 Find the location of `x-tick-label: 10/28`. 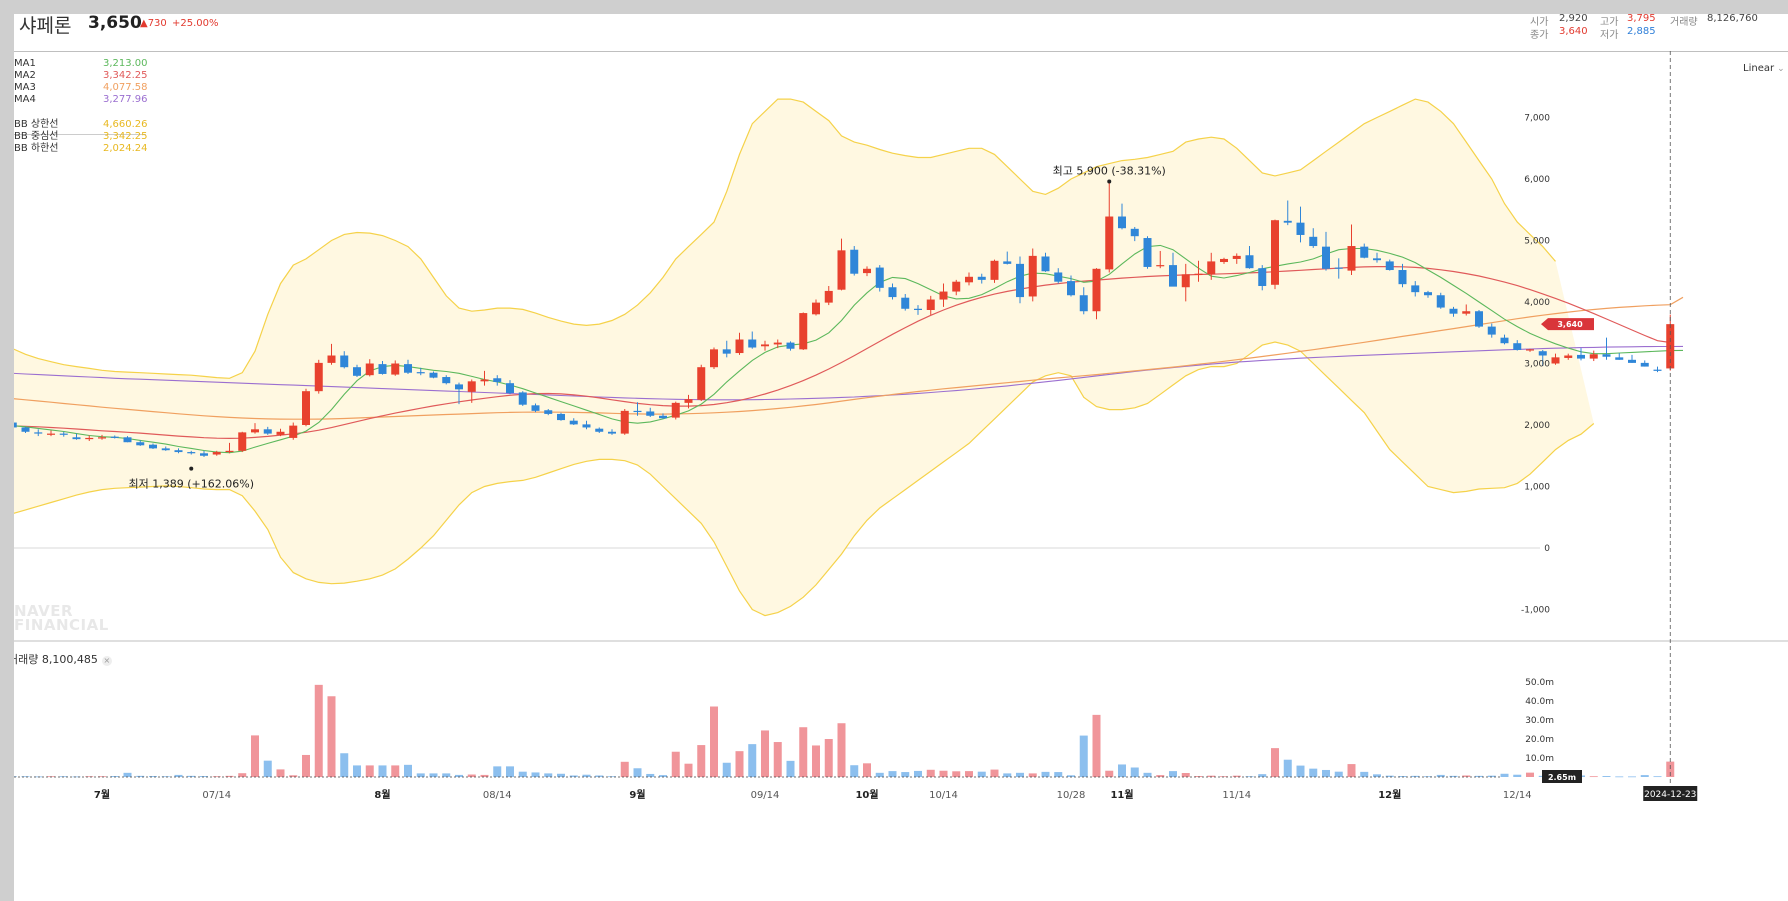

x-tick-label: 10/28 is located at coordinates (1071, 795).